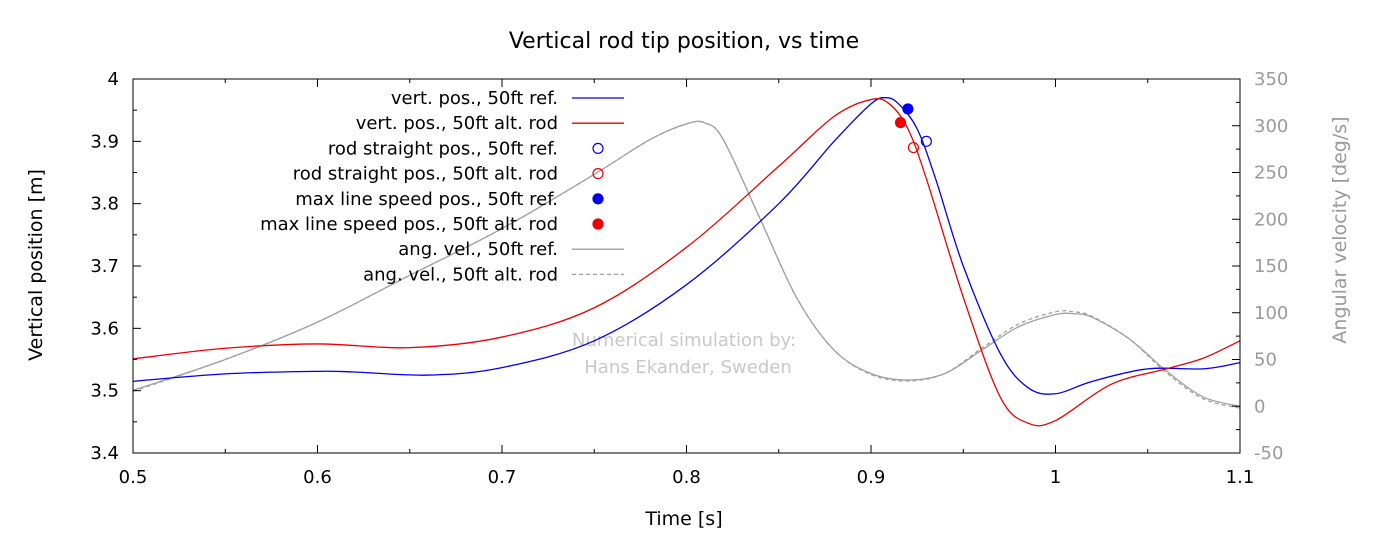 The image size is (1400, 536). What do you see at coordinates (1271, 219) in the screenshot?
I see `y2-tick-label: 200` at bounding box center [1271, 219].